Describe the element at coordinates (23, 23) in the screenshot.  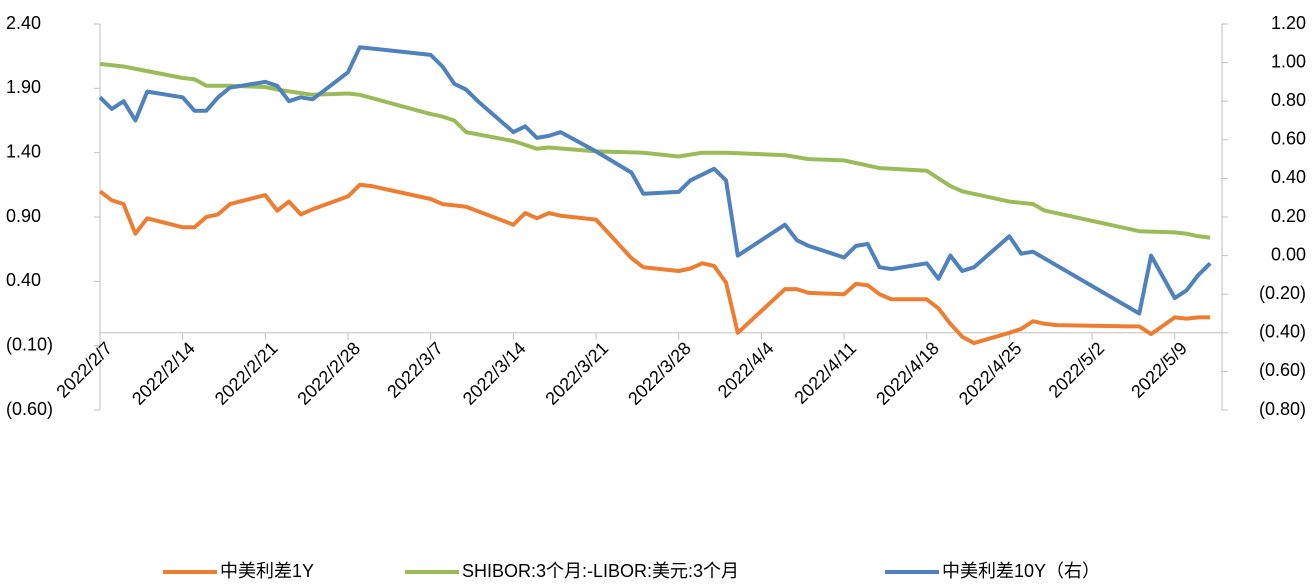
I see `y-tick-label: 2.40` at that location.